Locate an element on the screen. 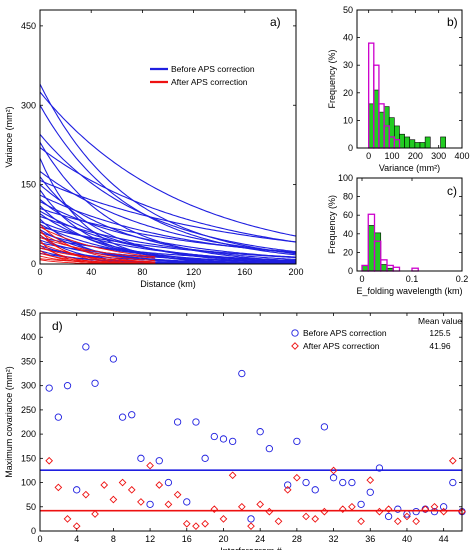 Image resolution: width=476 pixels, height=550 pixels. legend-mean-value: 41.96 is located at coordinates (440, 346).